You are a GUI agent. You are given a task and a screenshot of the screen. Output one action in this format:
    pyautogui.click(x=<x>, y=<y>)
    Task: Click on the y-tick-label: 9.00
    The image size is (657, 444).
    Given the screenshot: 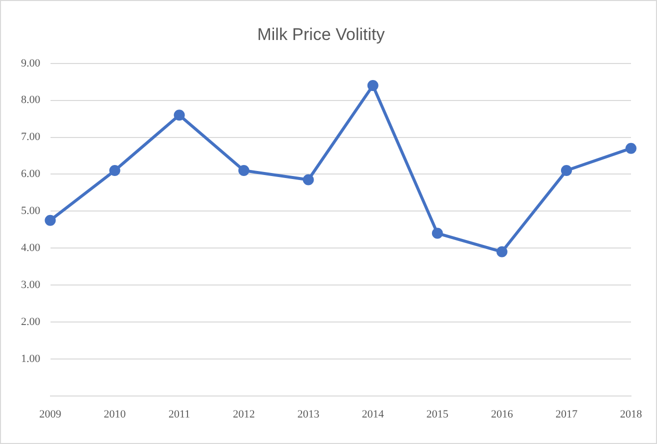 What is the action you would take?
    pyautogui.click(x=31, y=63)
    